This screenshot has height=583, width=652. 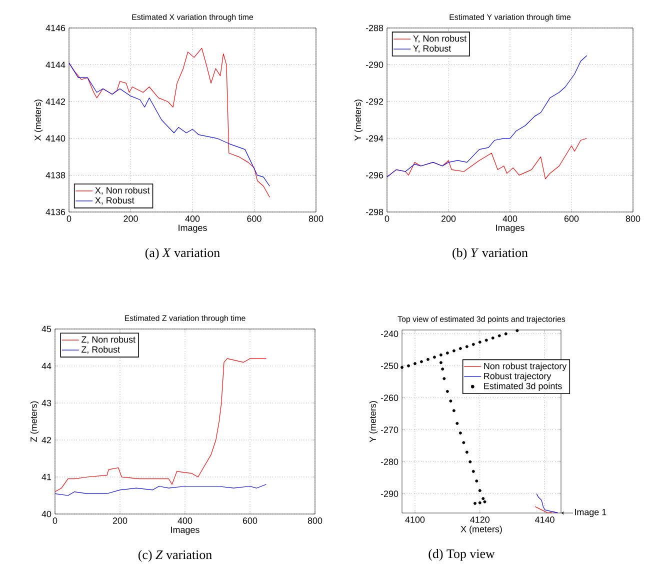 What do you see at coordinates (56, 101) in the screenshot?
I see `y-tick-label: 4142` at bounding box center [56, 101].